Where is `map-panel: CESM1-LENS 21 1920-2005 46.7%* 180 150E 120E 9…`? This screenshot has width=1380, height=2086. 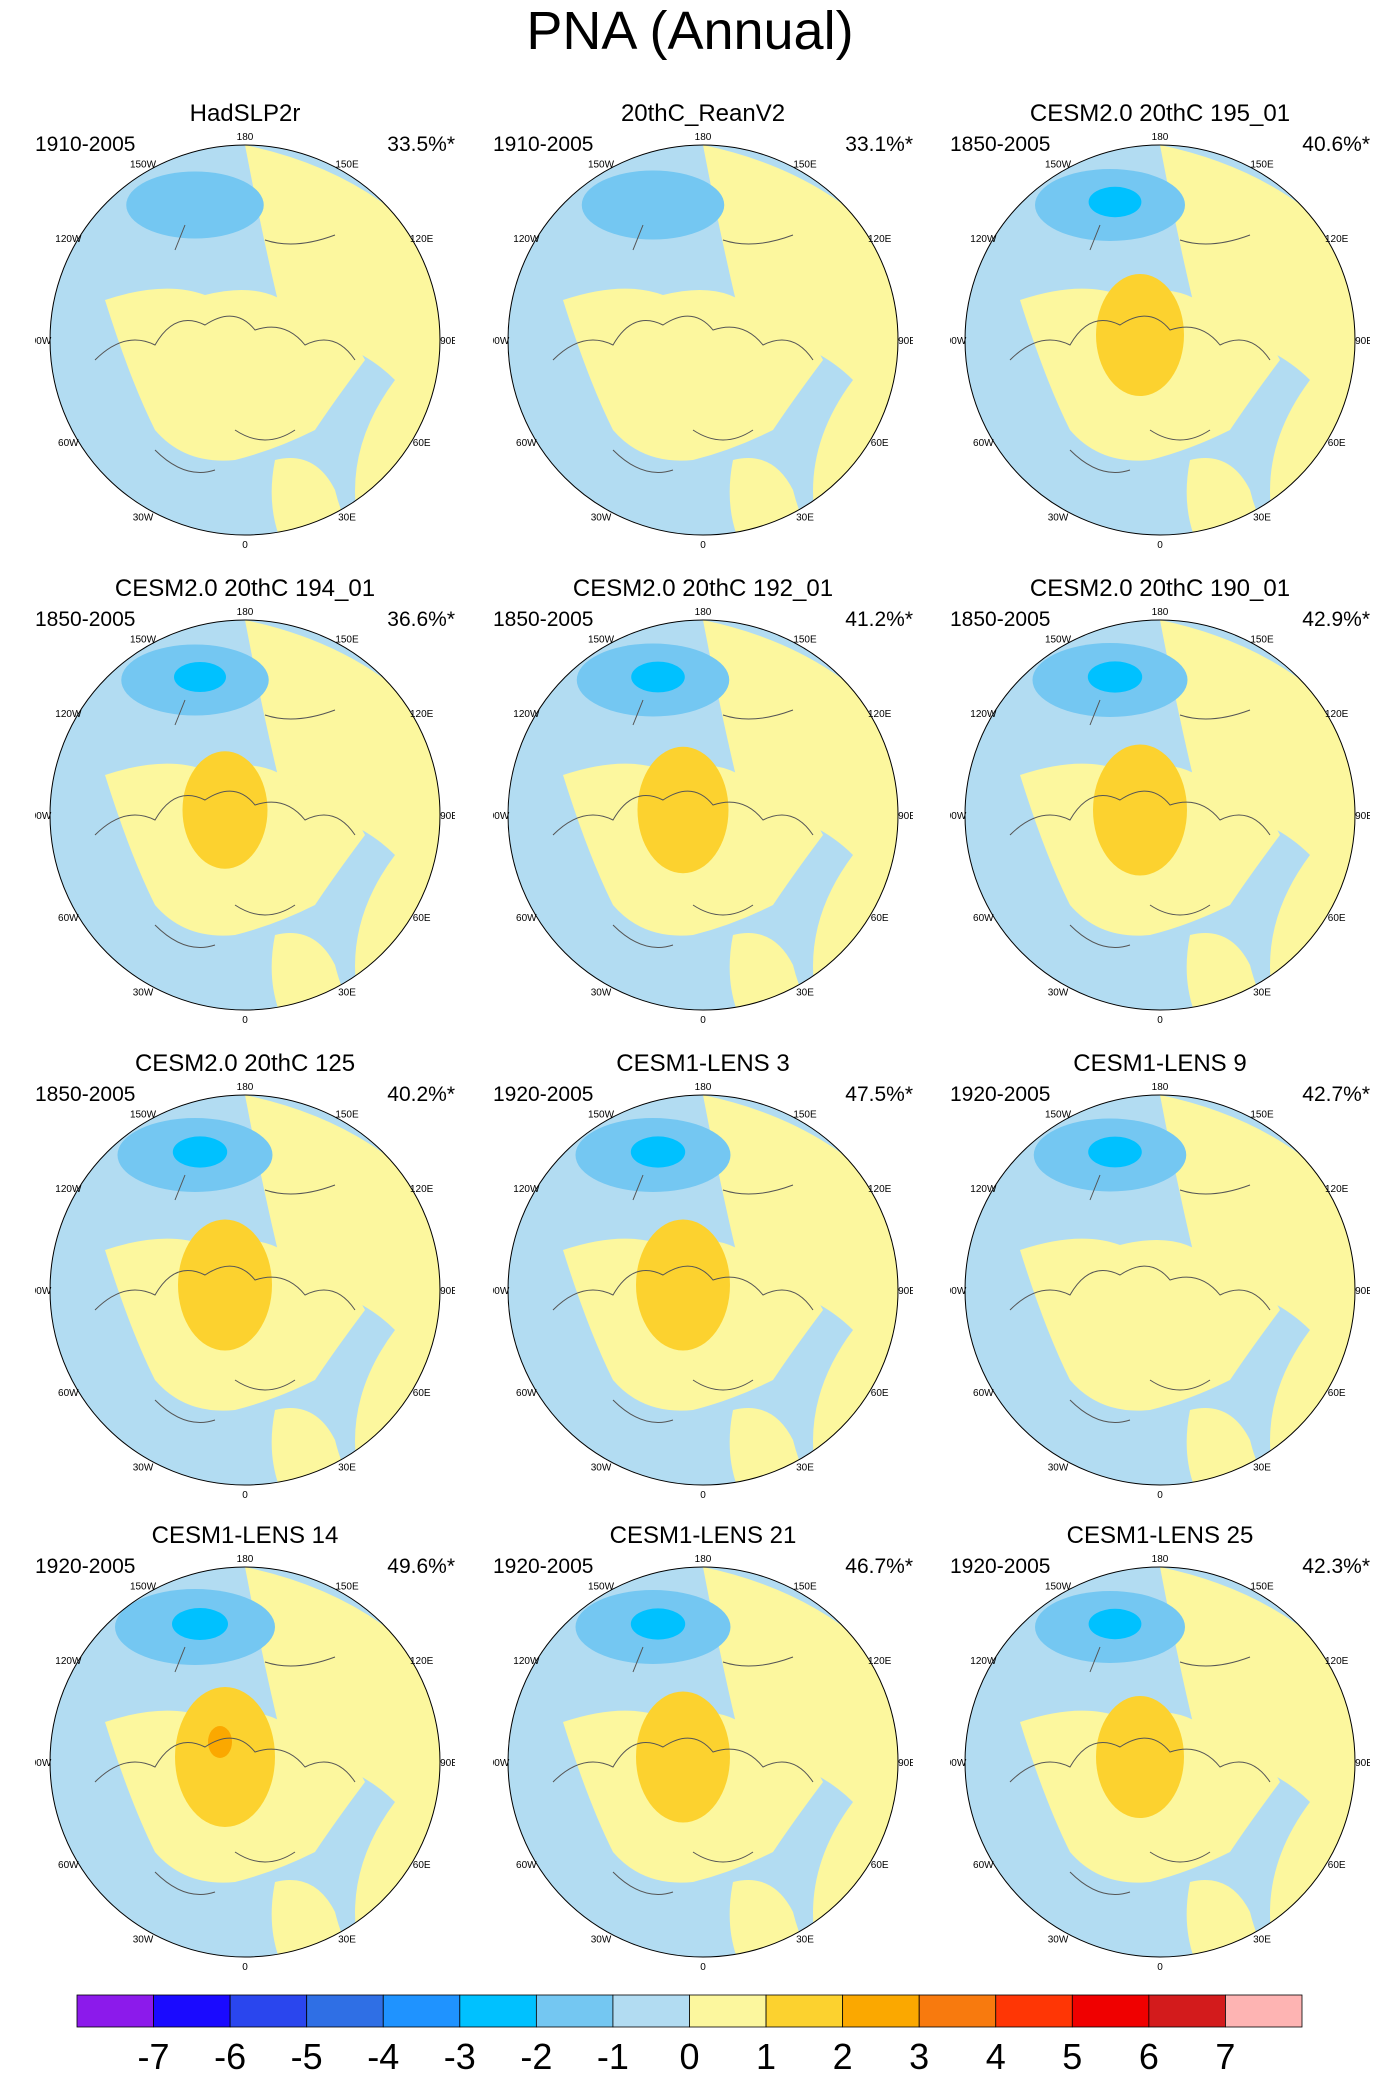
map-panel: CESM1-LENS 21 1920-2005 46.7%* 180 150E 120E 9… is located at coordinates (703, 1748).